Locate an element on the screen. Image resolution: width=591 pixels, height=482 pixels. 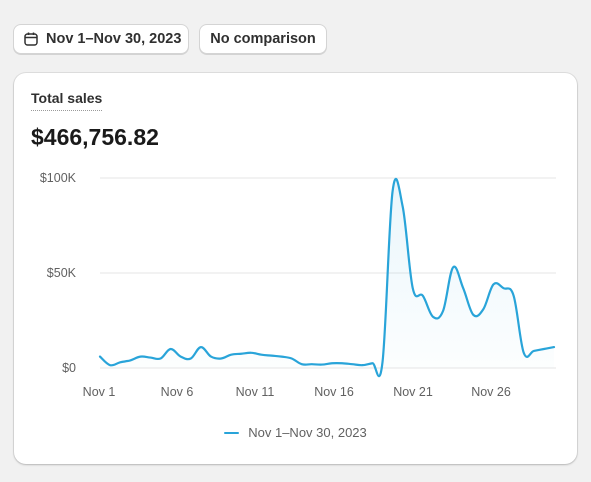
chart-legend: Nov 1–Nov 30, 2023 is located at coordinates (295, 432).